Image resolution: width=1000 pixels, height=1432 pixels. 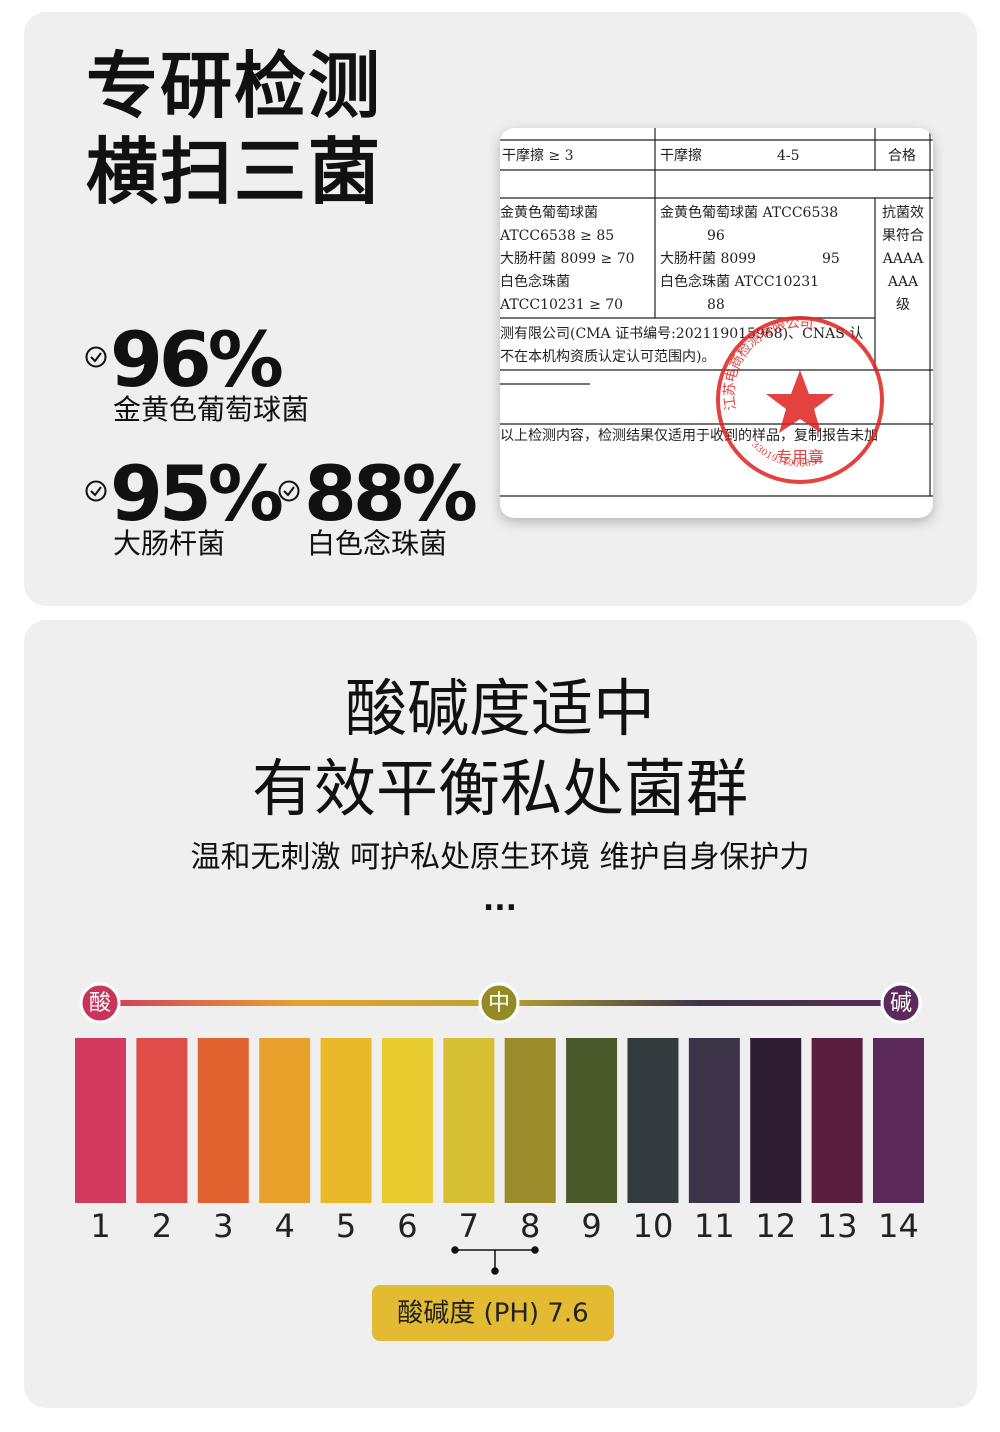 What do you see at coordinates (903, 213) in the screenshot?
I see `cell: 抗菌效` at bounding box center [903, 213].